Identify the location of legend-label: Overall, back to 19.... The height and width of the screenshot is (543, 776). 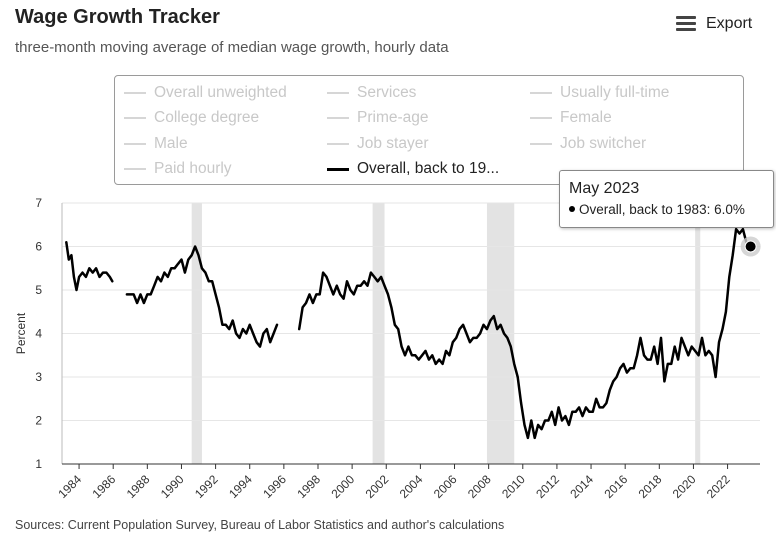
(428, 168).